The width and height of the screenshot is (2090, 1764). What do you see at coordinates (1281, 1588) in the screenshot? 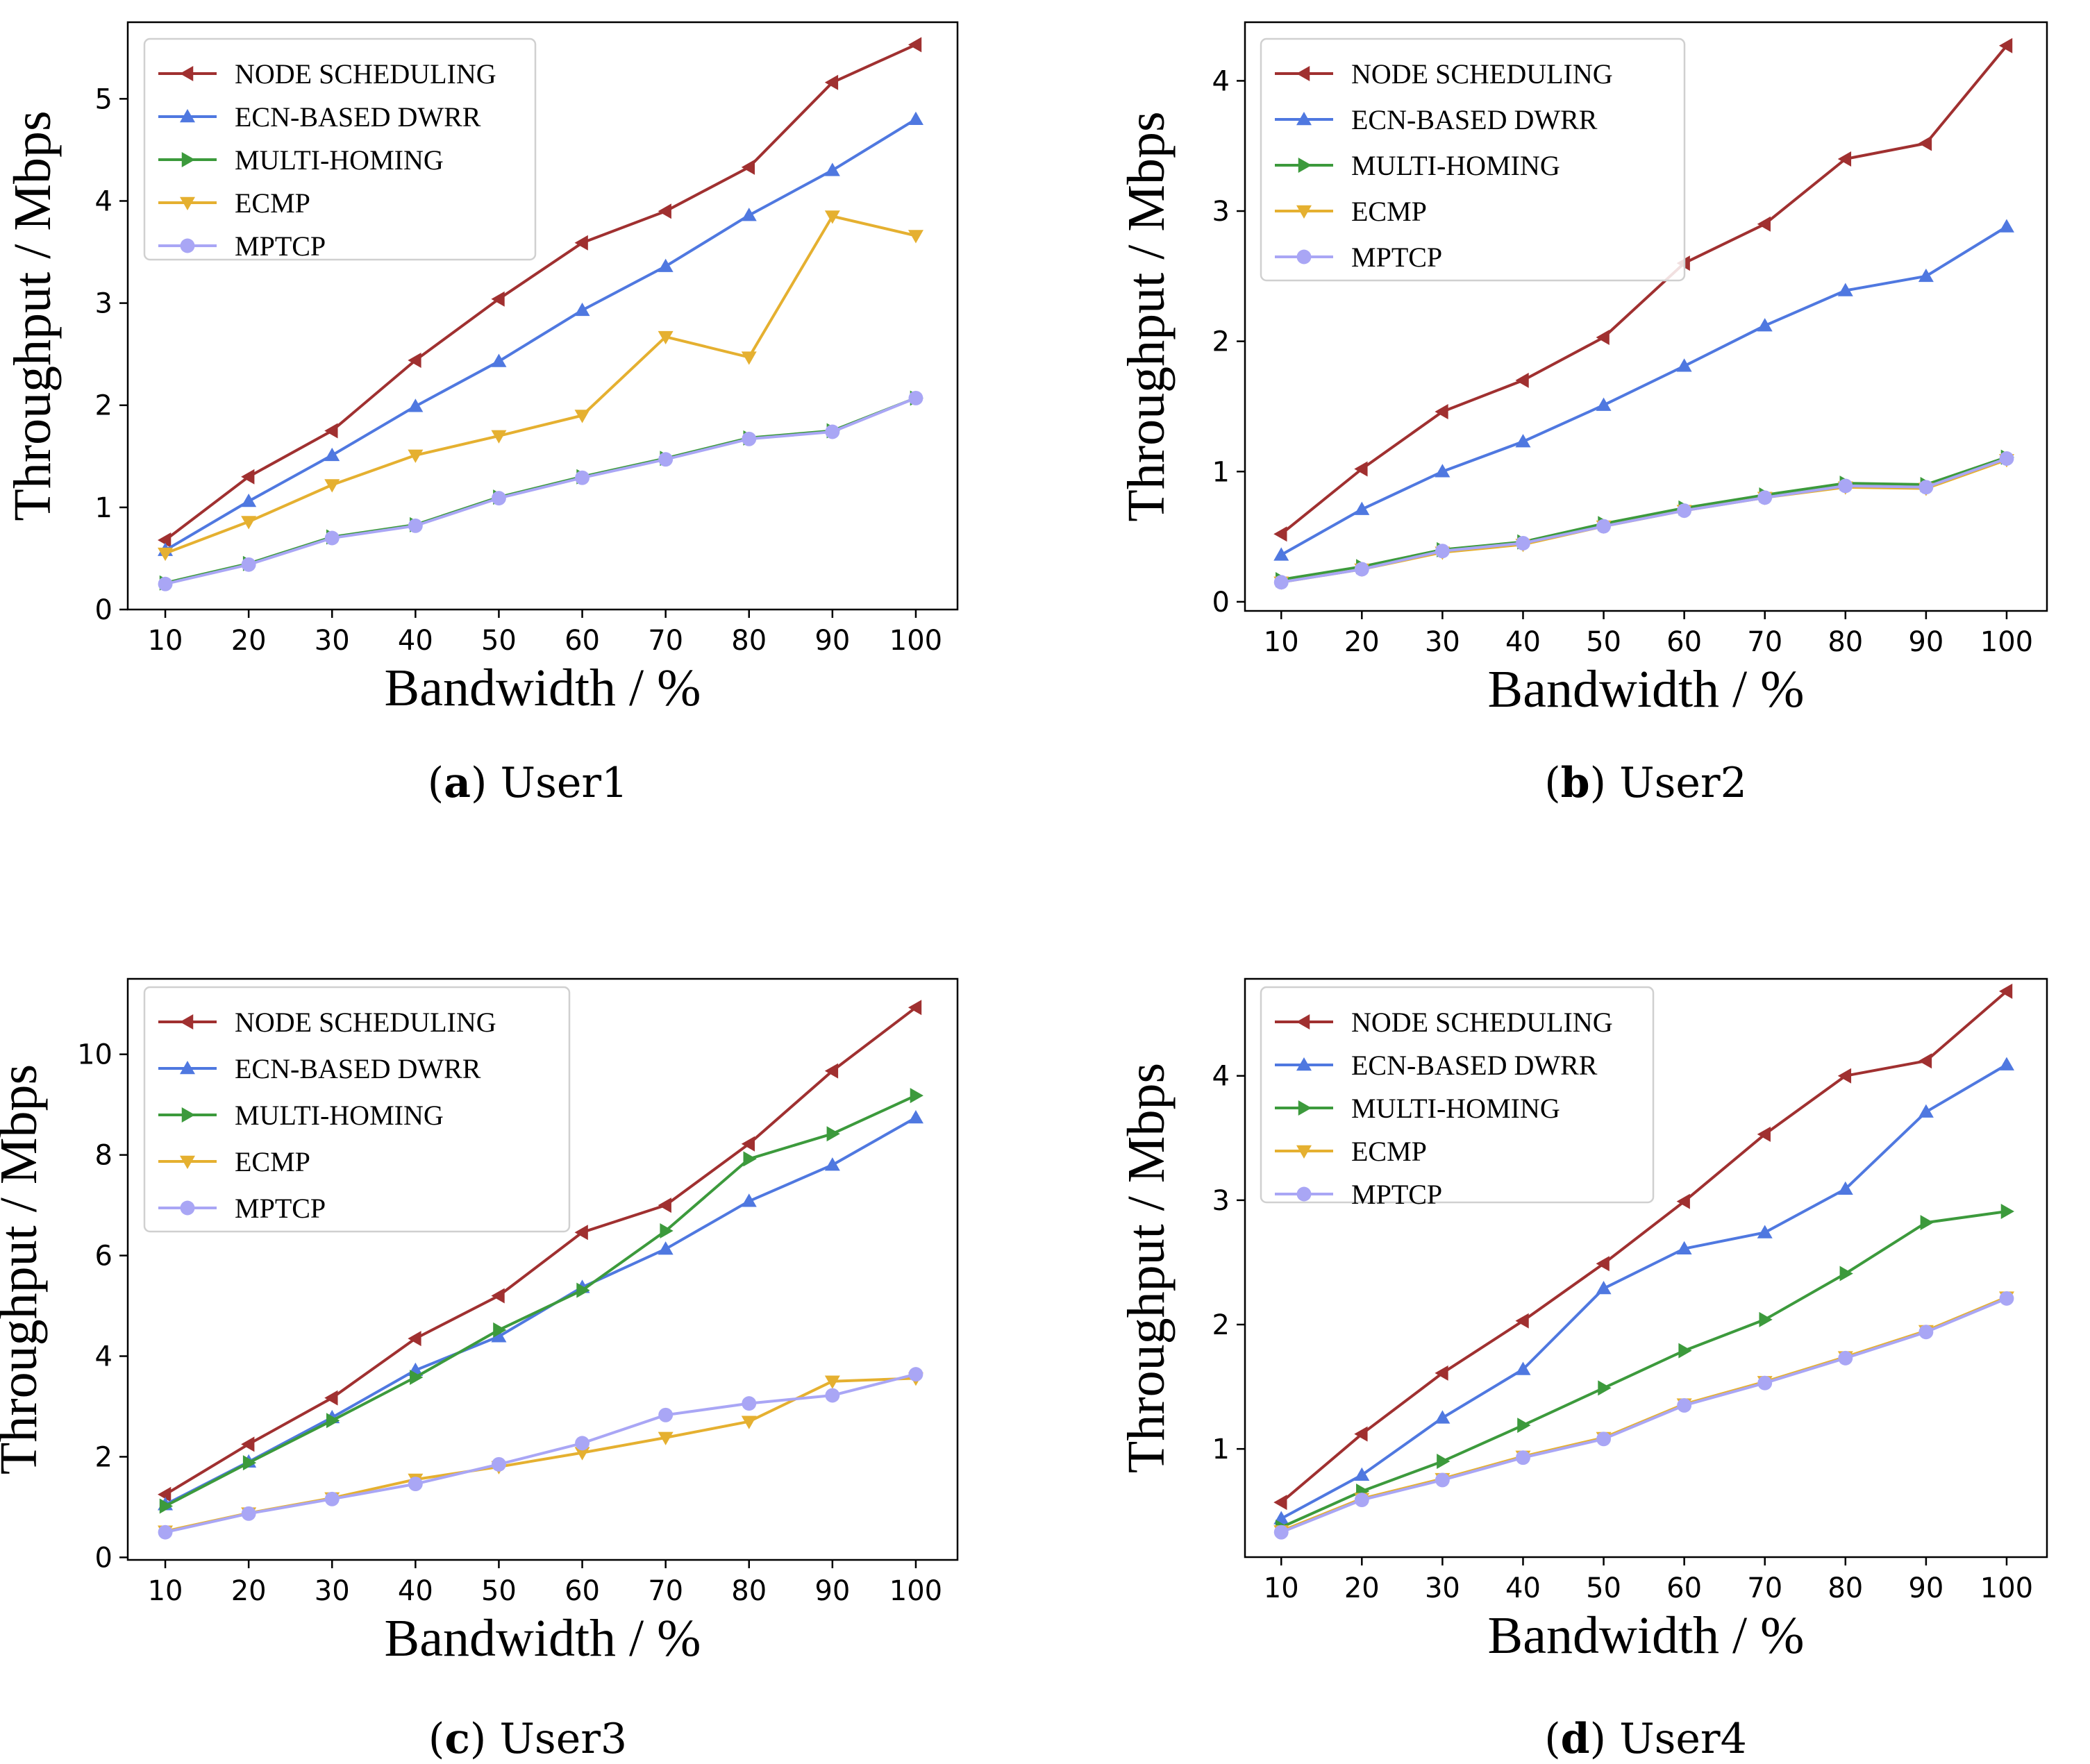
I see `x-tick-label: 10` at bounding box center [1281, 1588].